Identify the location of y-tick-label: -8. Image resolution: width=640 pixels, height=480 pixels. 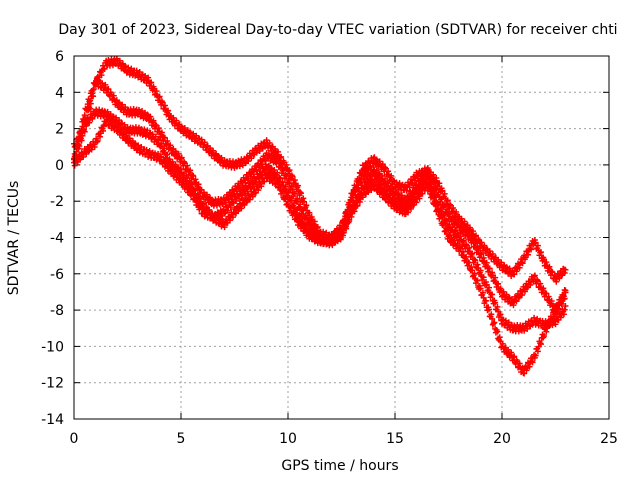
(57, 311).